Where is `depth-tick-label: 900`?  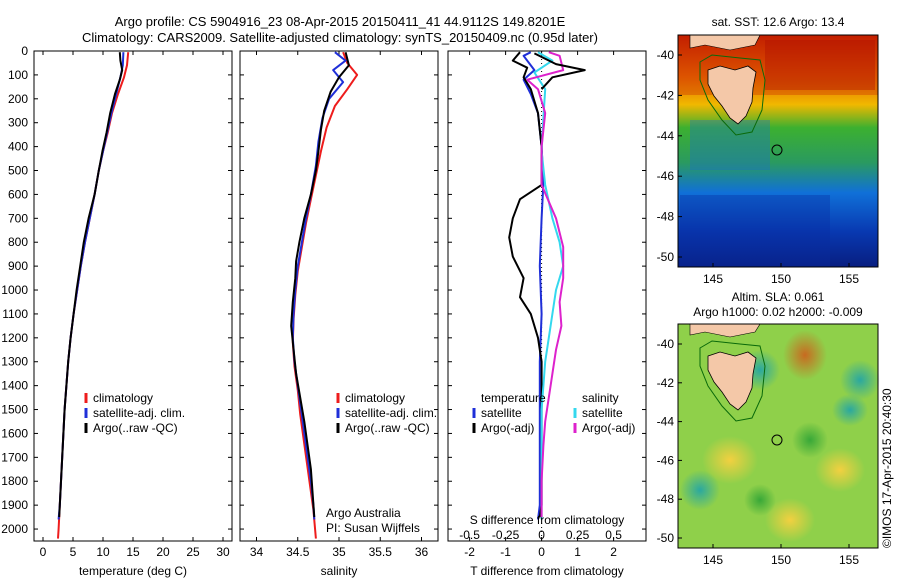
depth-tick-label: 900 is located at coordinates (18, 266).